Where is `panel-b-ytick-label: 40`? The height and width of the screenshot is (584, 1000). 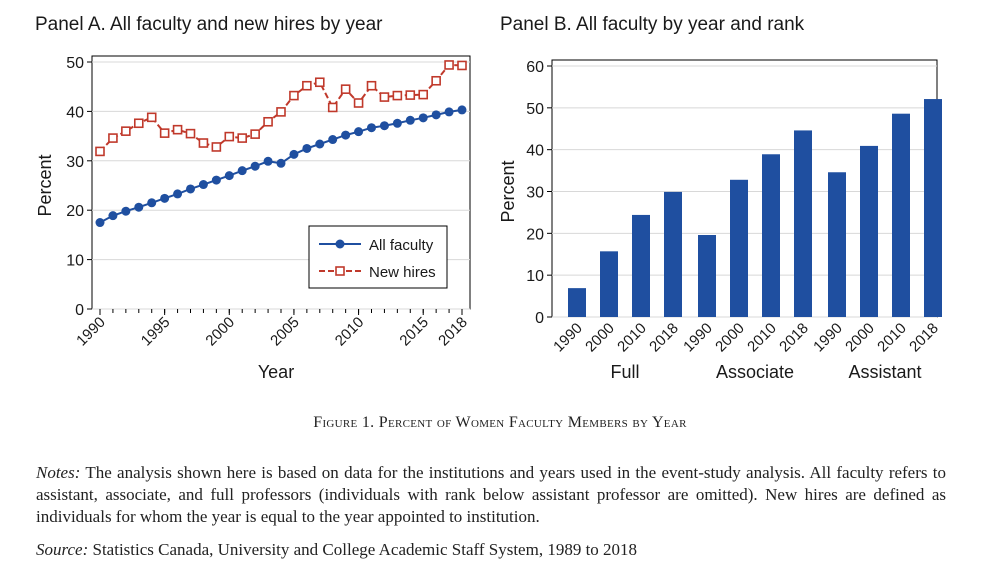 panel-b-ytick-label: 40 is located at coordinates (535, 151).